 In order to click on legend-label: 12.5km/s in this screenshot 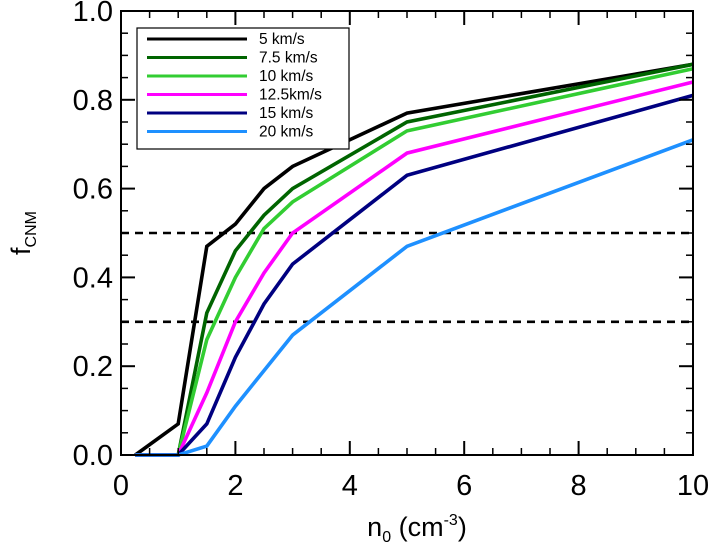, I will do `click(290, 95)`.